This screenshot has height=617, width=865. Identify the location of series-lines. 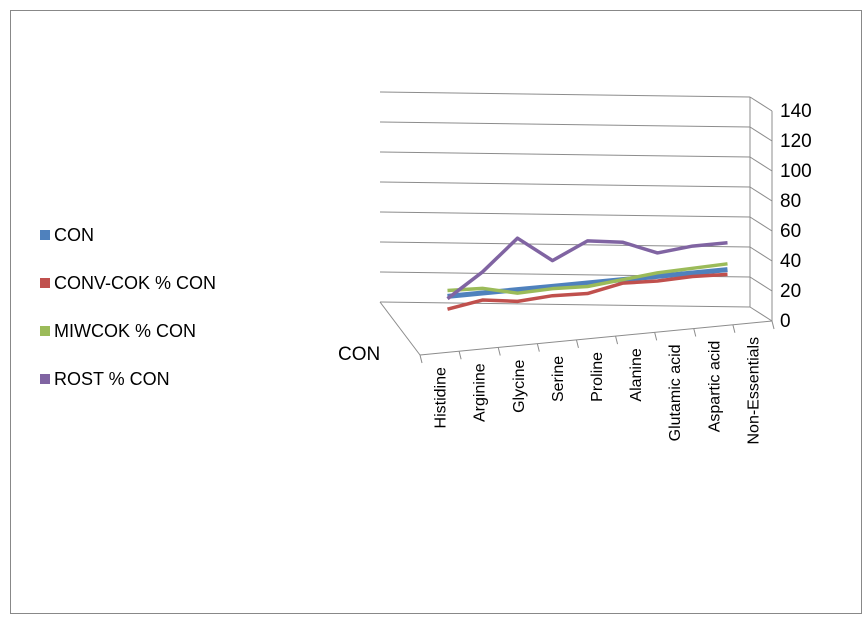
(587, 273).